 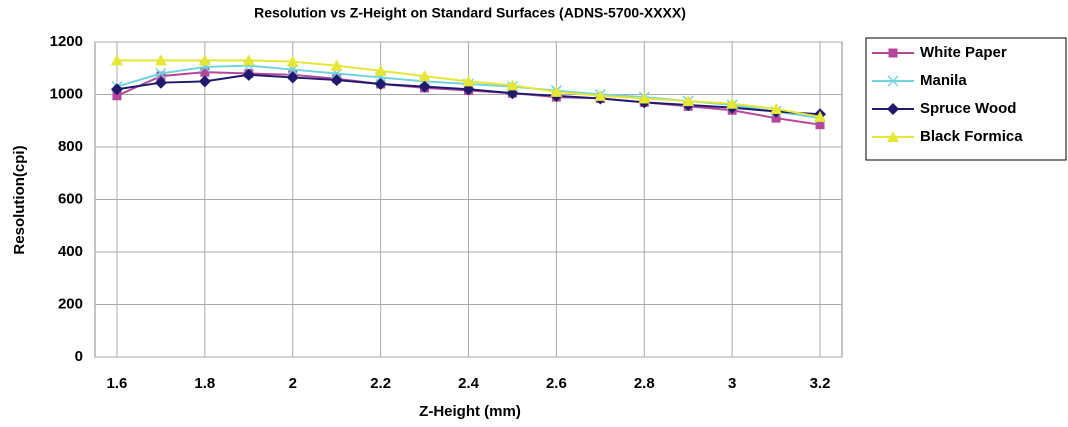 What do you see at coordinates (469, 383) in the screenshot?
I see `x-tick-label: 2.4` at bounding box center [469, 383].